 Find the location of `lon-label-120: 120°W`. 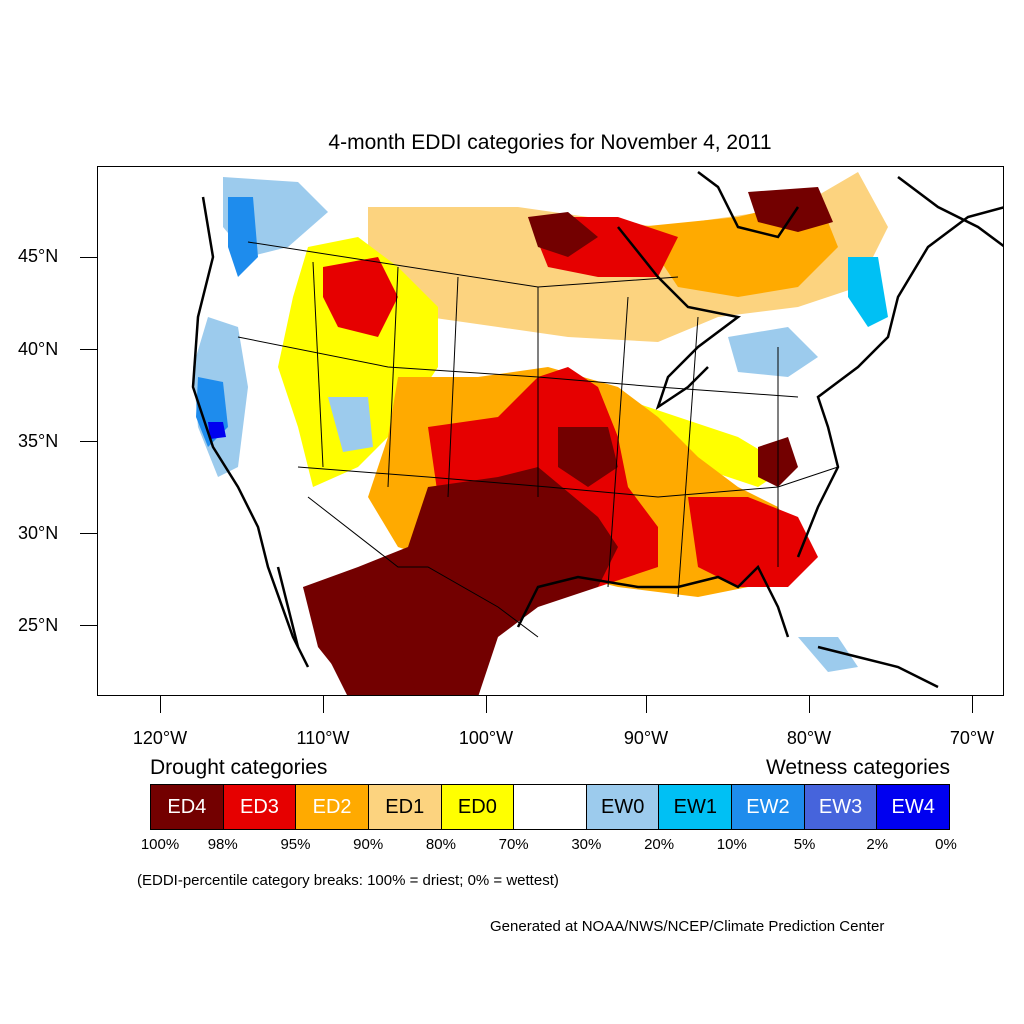

lon-label-120: 120°W is located at coordinates (160, 738).